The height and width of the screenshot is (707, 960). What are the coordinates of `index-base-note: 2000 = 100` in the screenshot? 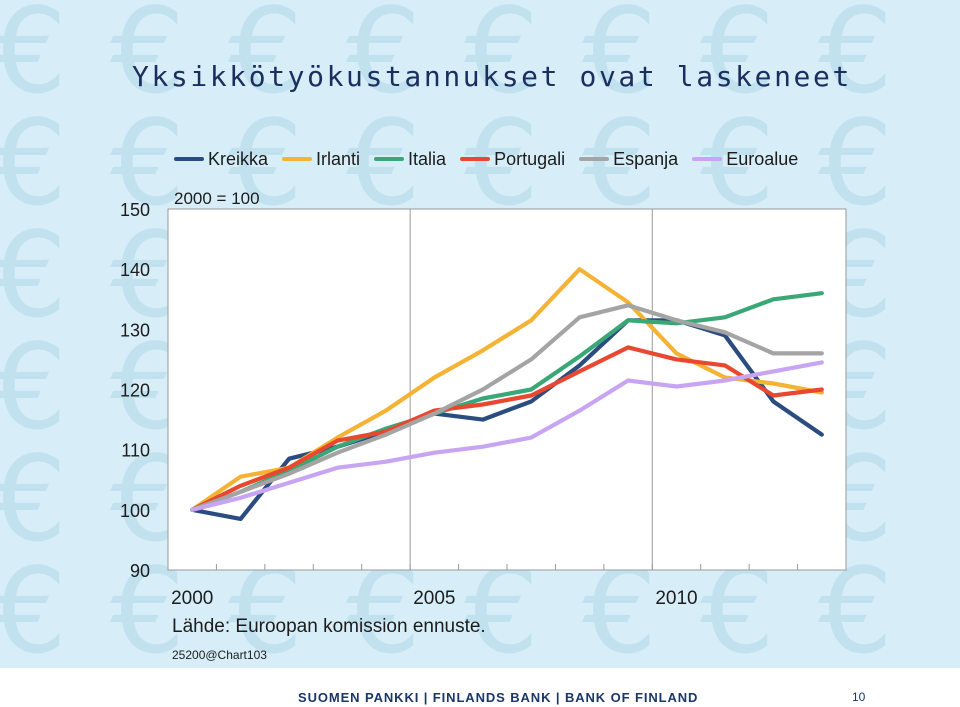 It's located at (217, 198).